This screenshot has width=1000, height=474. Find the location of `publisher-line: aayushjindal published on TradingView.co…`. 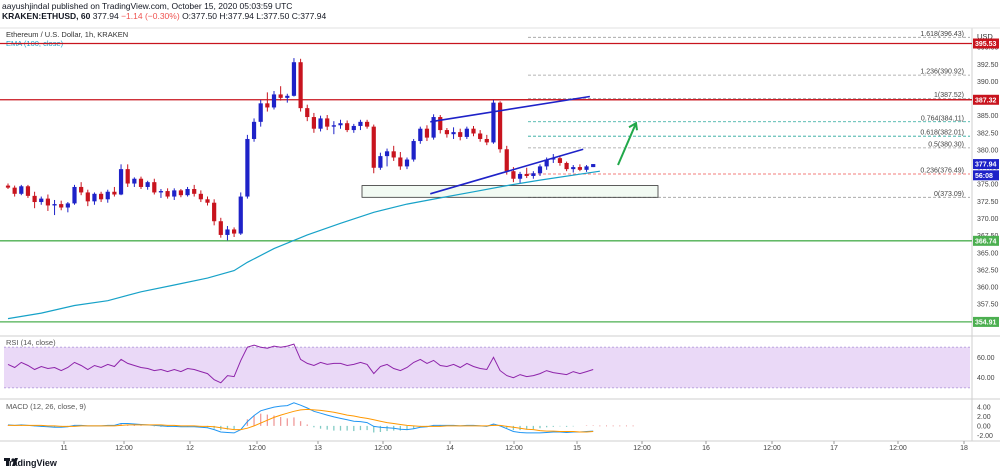

publisher-line: aayushjindal published on TradingView.co… is located at coordinates (147, 6).